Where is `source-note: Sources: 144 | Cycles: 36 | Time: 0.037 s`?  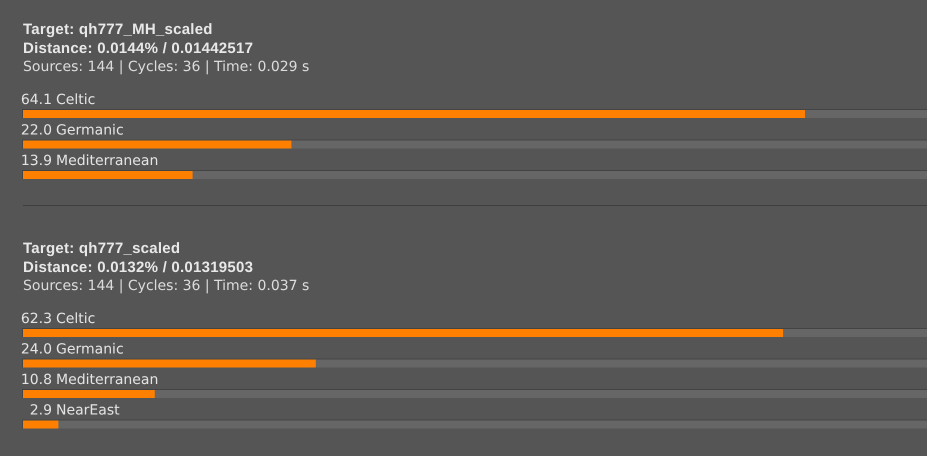
source-note: Sources: 144 | Cycles: 36 | Time: 0.037 s is located at coordinates (166, 286).